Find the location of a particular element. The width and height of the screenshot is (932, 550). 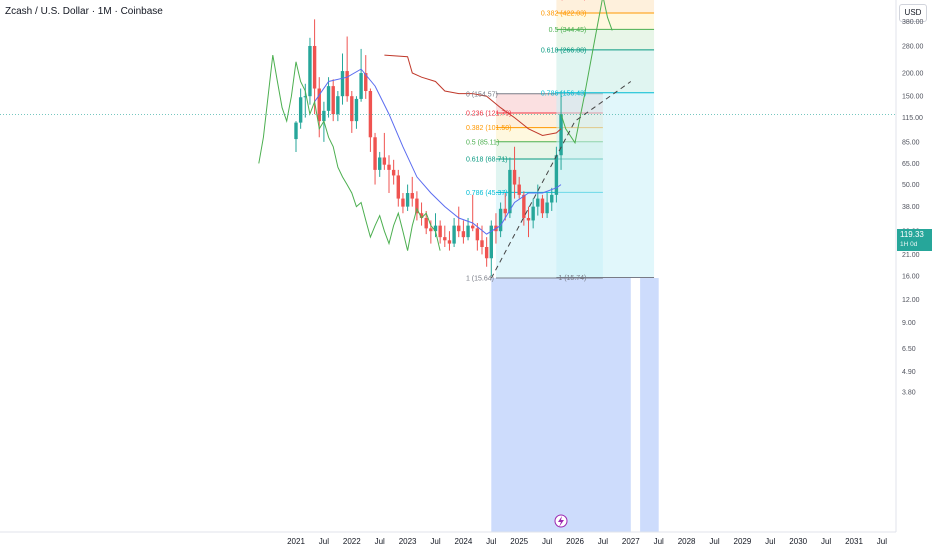

fib-level-label: 0.236 (121.79) is located at coordinates (489, 113).